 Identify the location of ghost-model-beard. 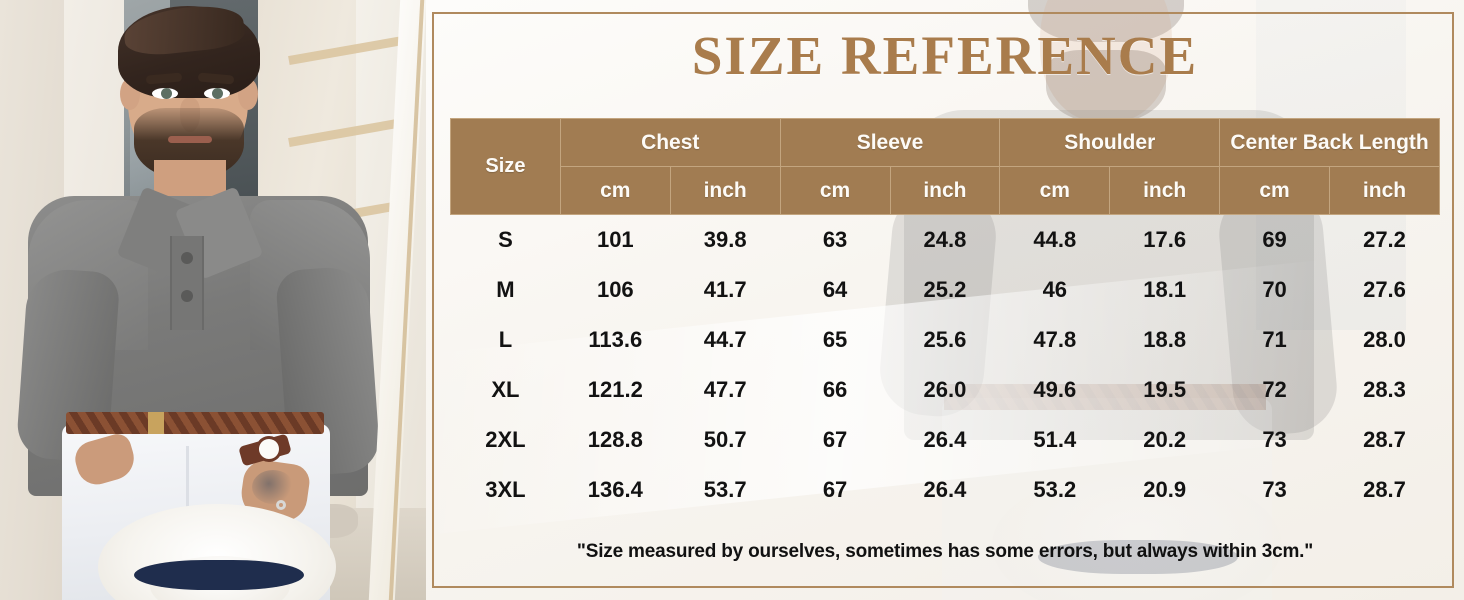
(1106, 87).